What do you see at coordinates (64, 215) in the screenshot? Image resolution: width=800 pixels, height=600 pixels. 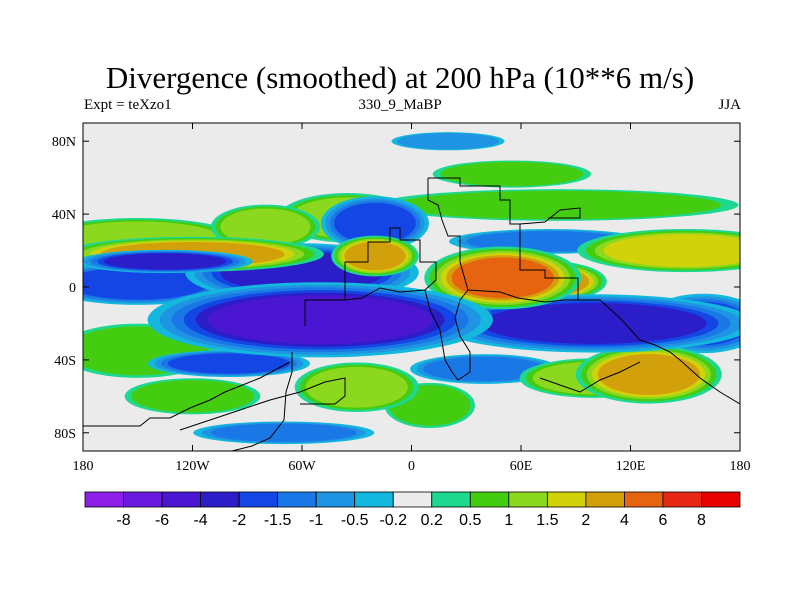 I see `y-tick-label: 40N` at bounding box center [64, 215].